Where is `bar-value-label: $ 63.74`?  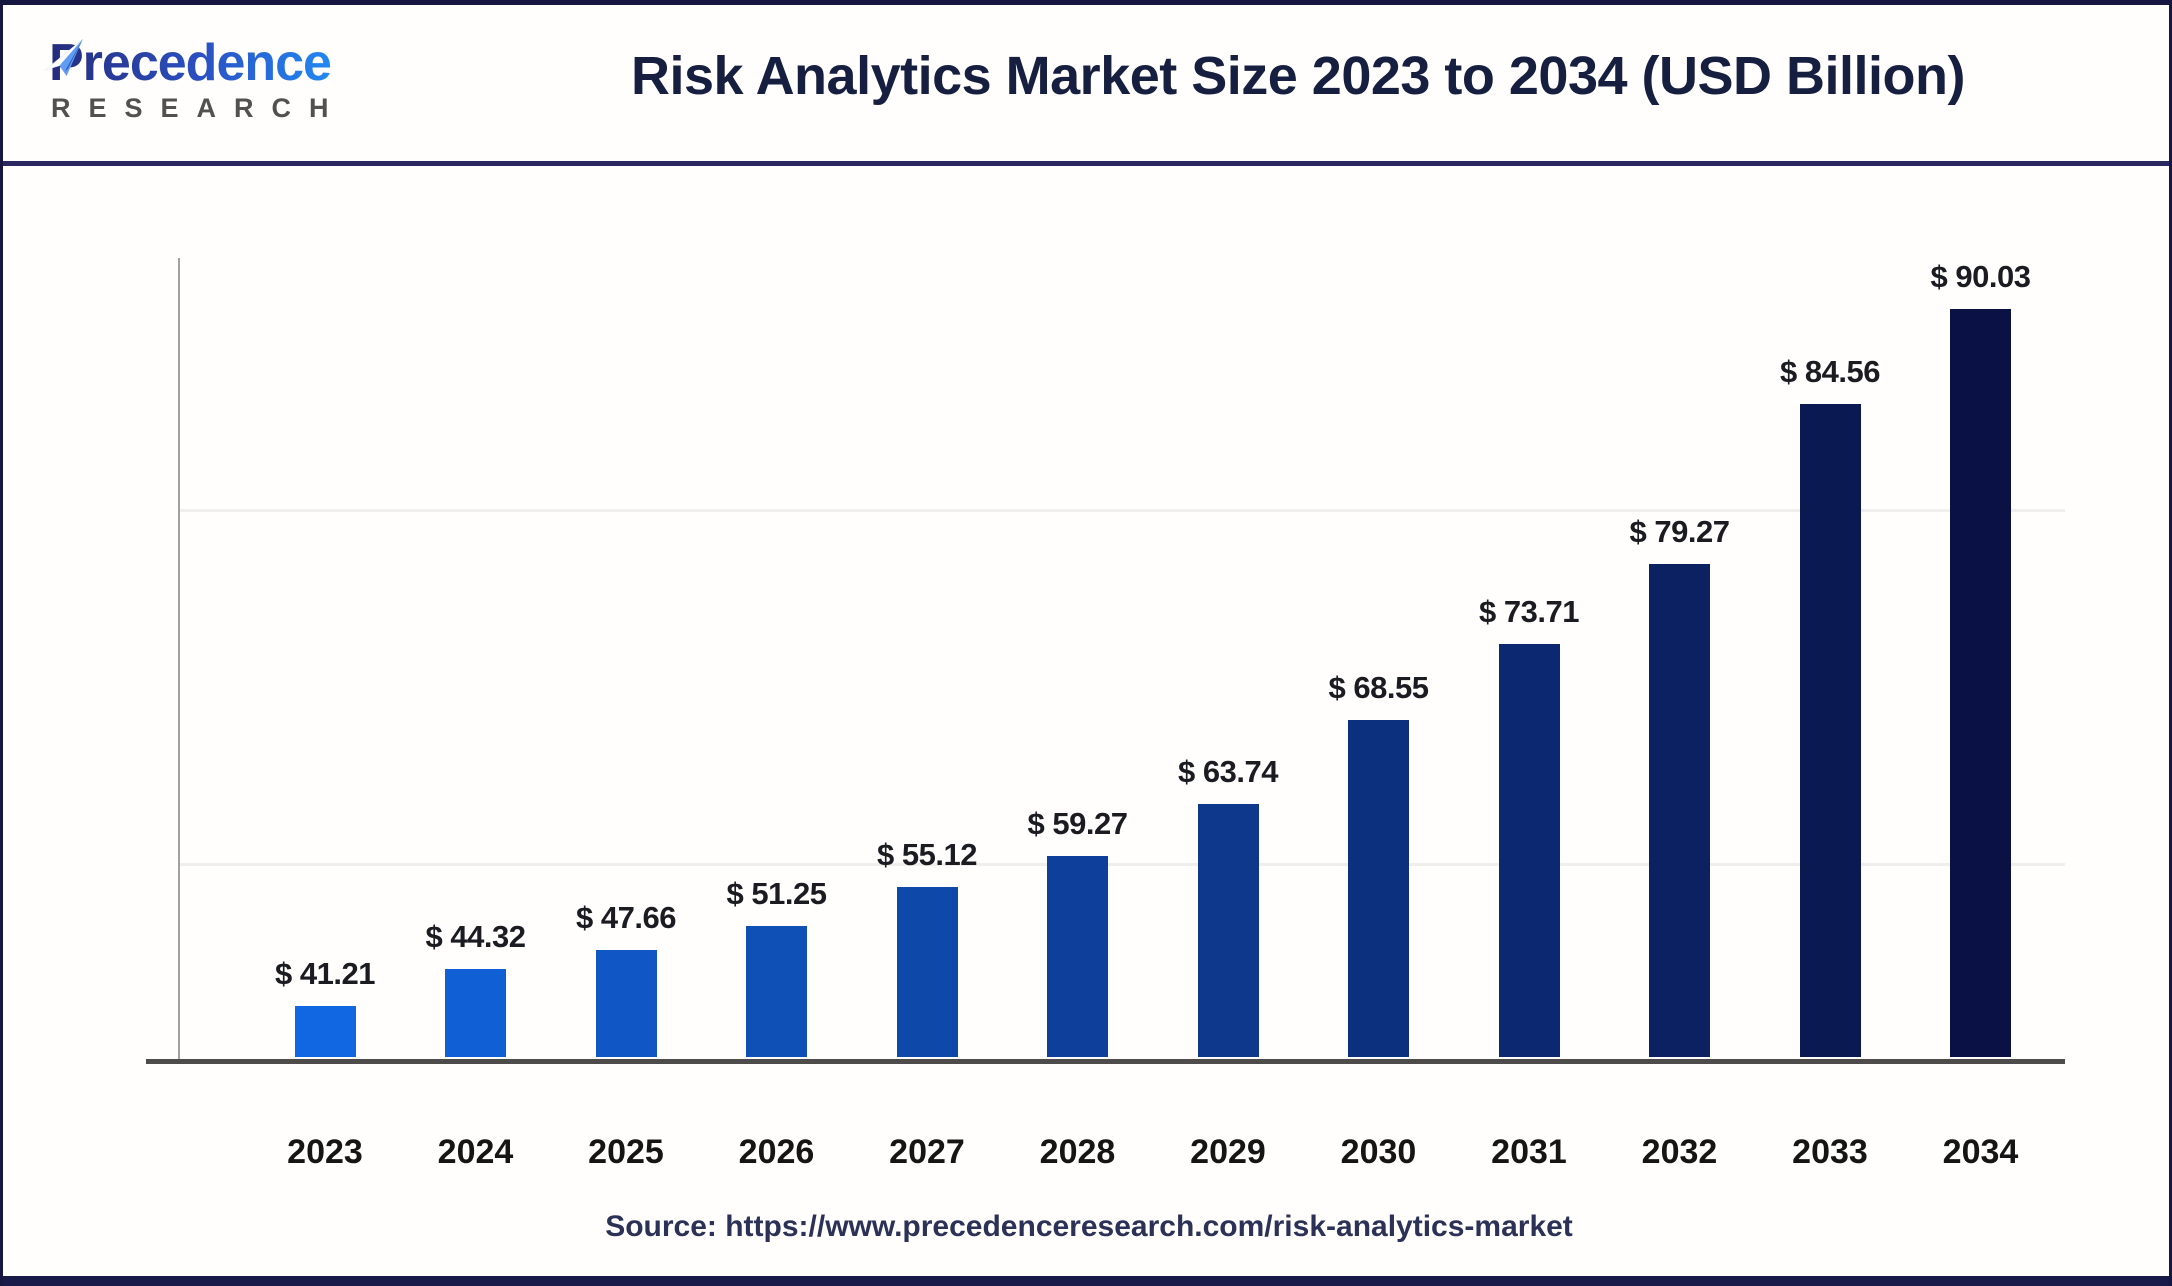 bar-value-label: $ 63.74 is located at coordinates (1228, 771).